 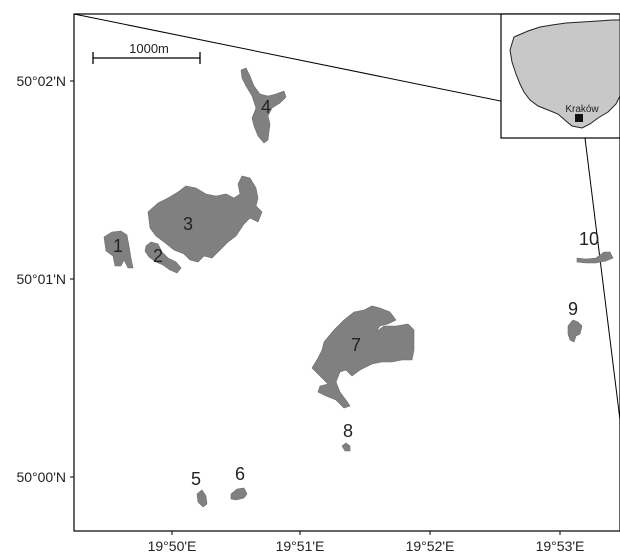 I want to click on site-2-area, so click(x=163, y=257).